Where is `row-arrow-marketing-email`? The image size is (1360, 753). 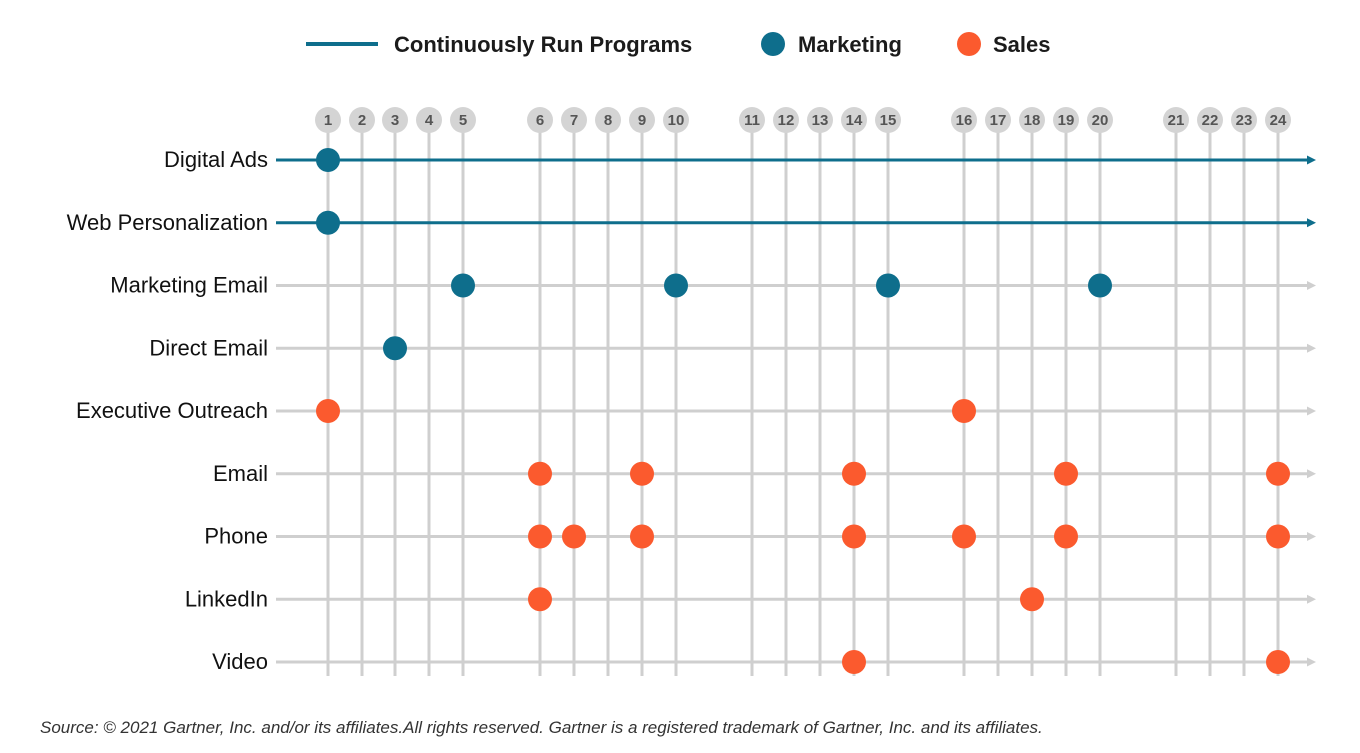
row-arrow-marketing-email is located at coordinates (1311, 285).